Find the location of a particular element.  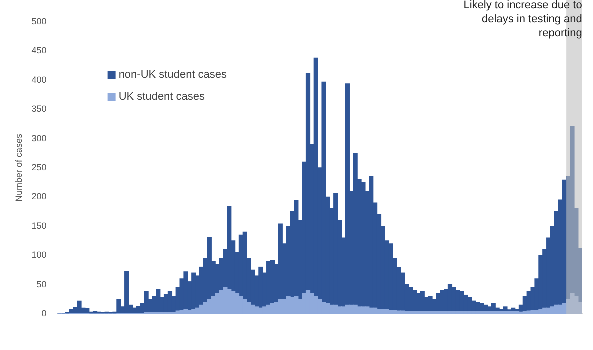

y-axis-title: Number of cases is located at coordinates (19, 167).